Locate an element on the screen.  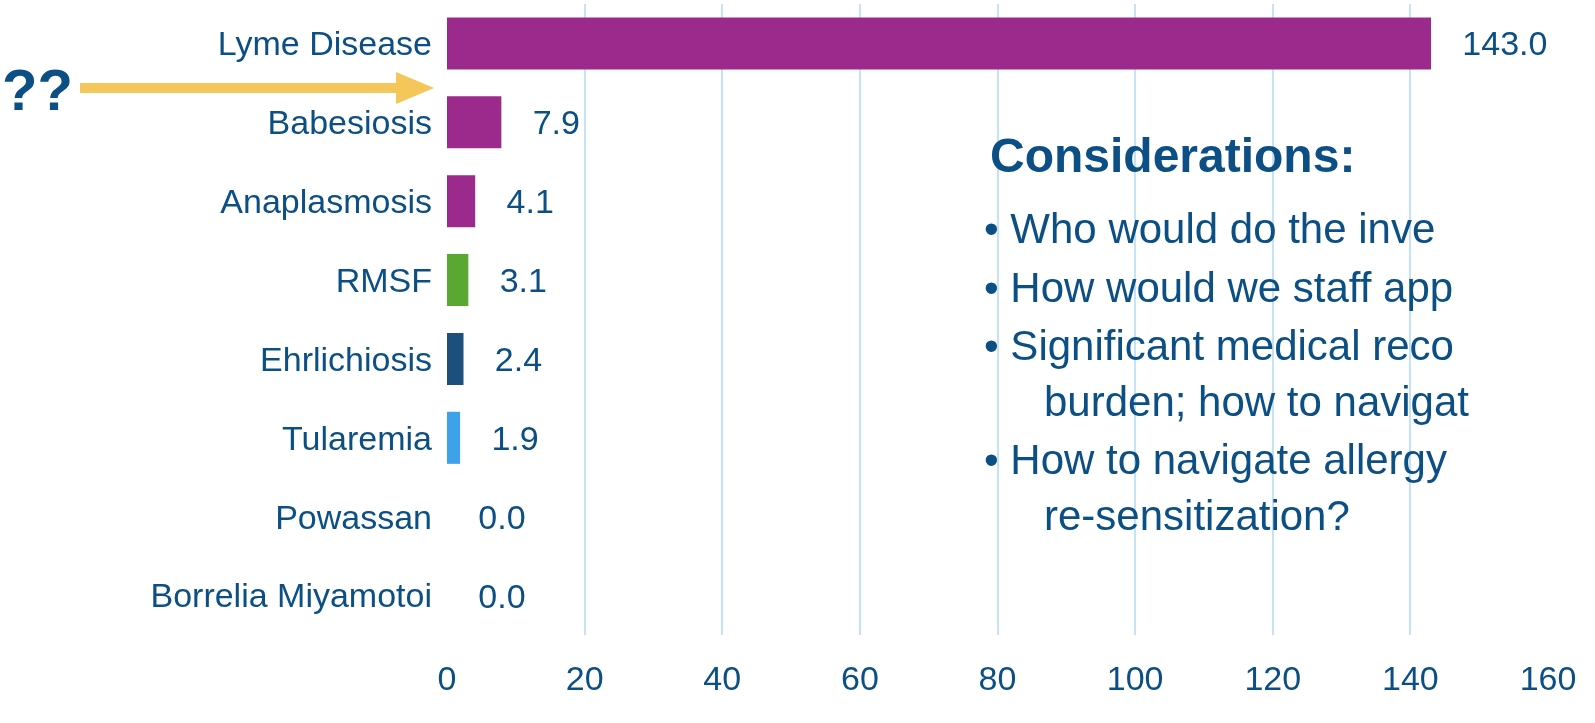
x-tick-label: 0 is located at coordinates (447, 678).